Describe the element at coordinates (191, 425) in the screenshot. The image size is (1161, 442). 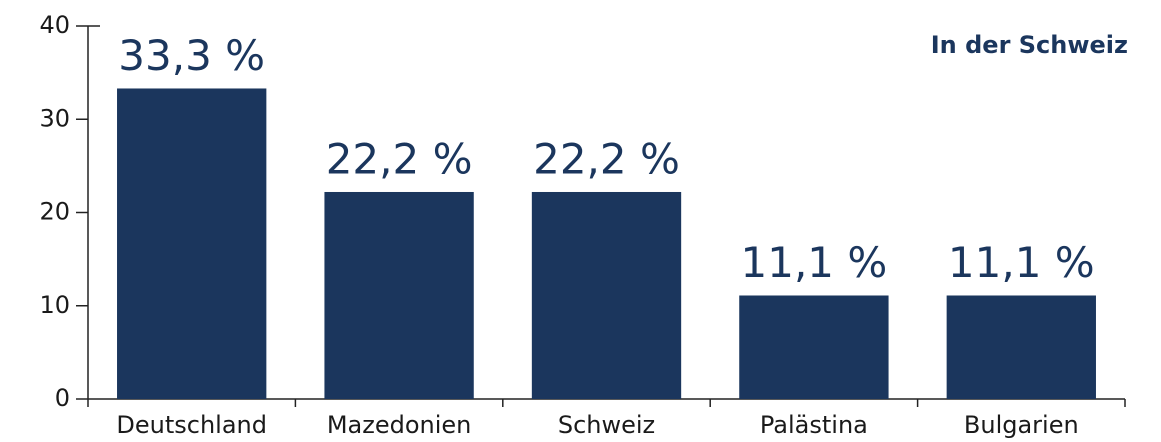
I see `x-tick-label: Deutschland` at that location.